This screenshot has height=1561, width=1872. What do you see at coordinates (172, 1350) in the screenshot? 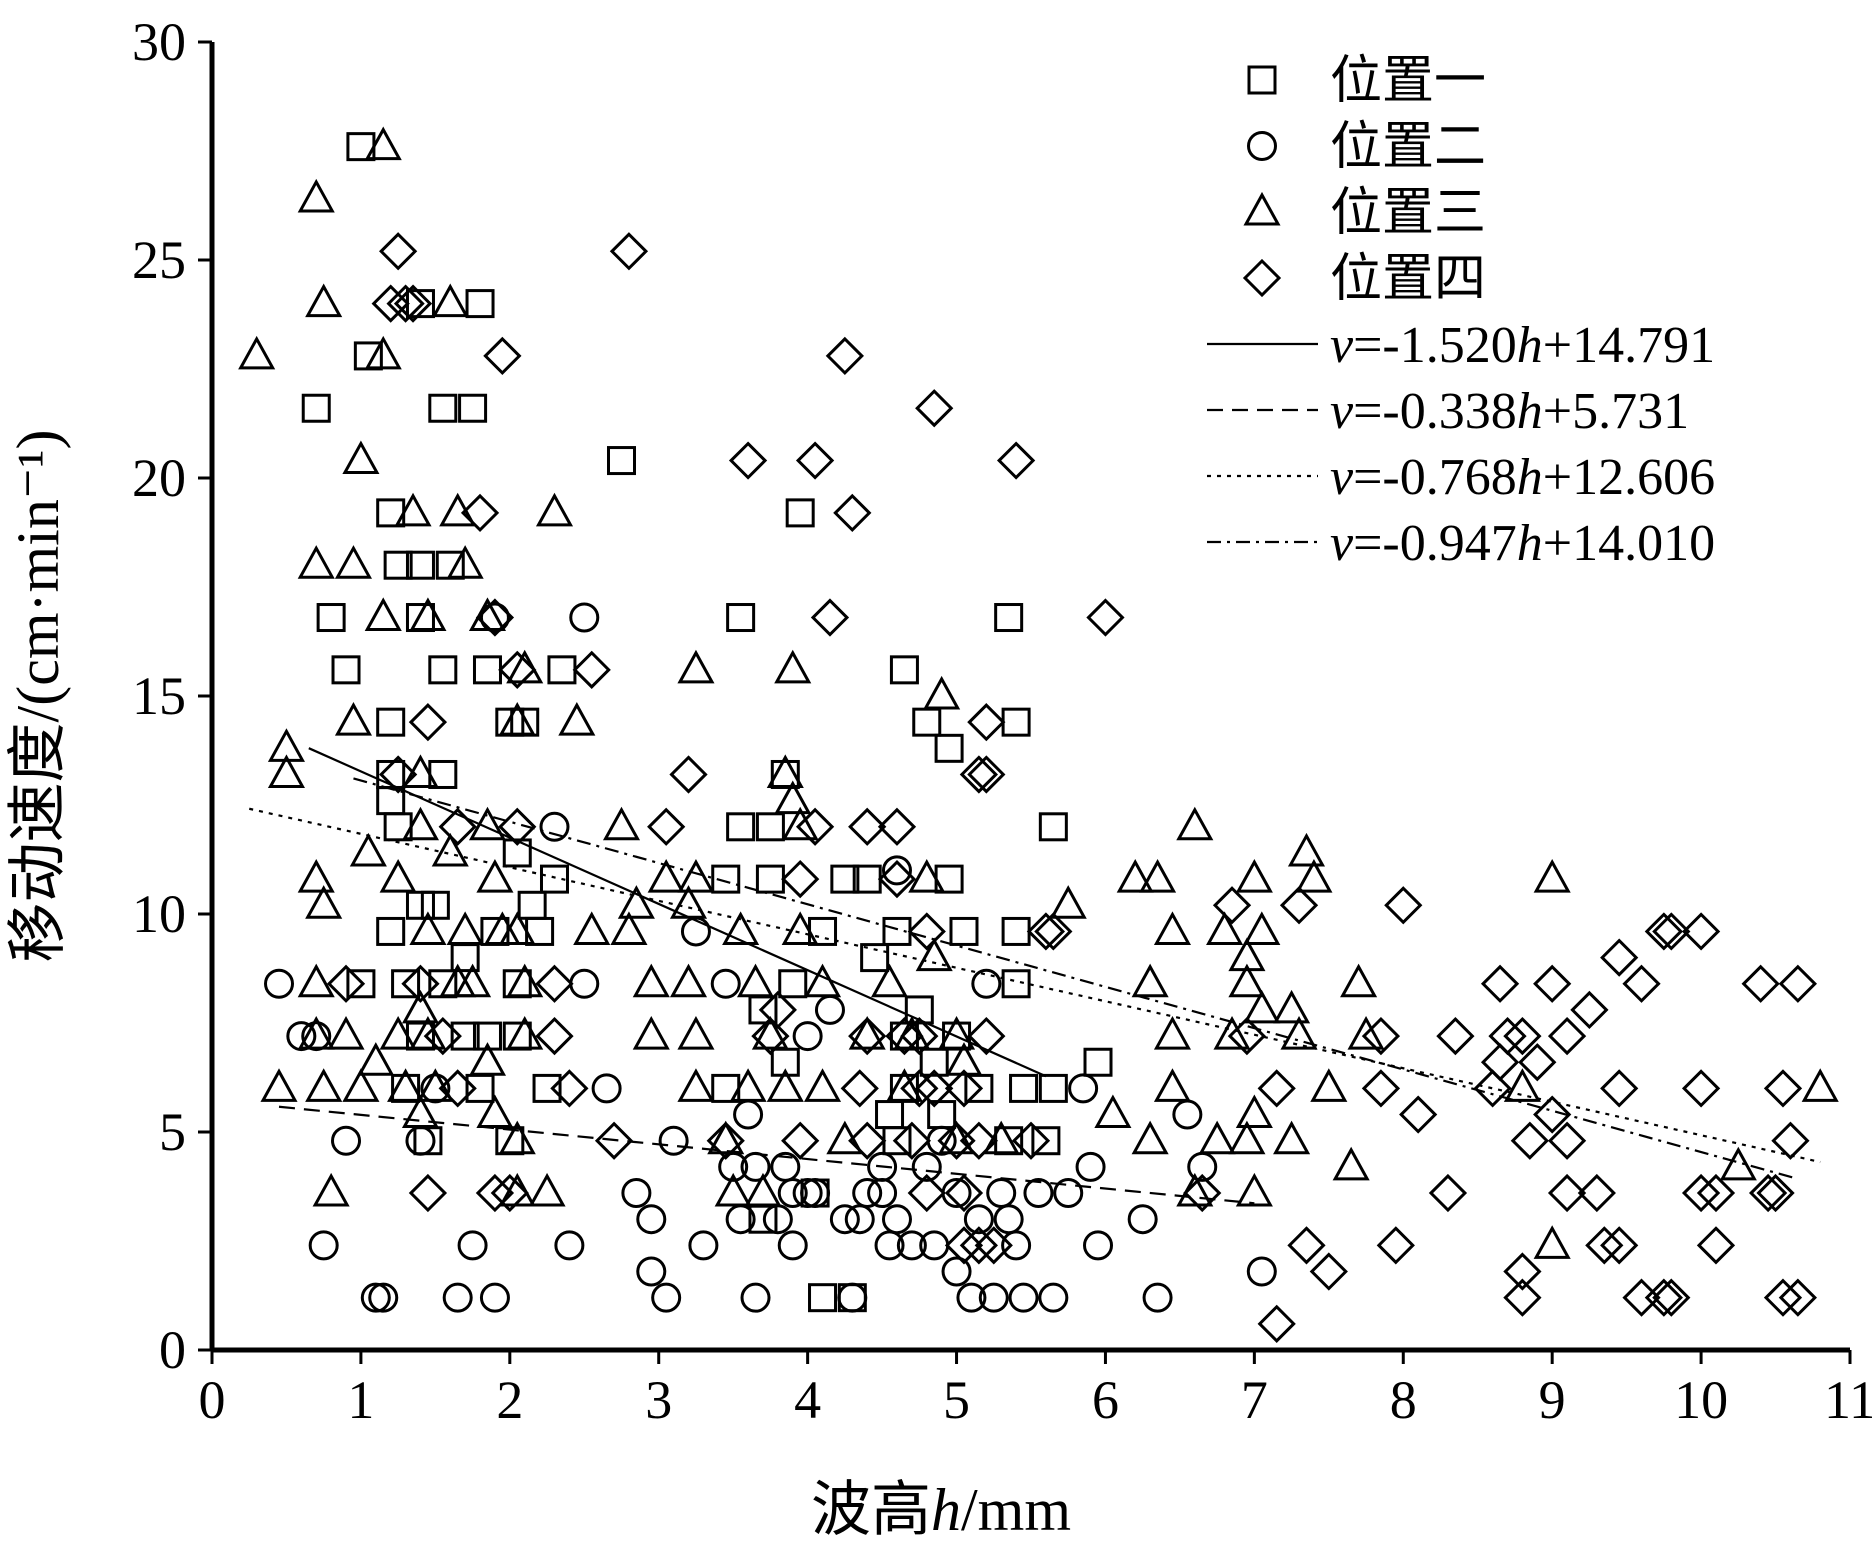
I see `y-tick-label: 0` at bounding box center [172, 1350].